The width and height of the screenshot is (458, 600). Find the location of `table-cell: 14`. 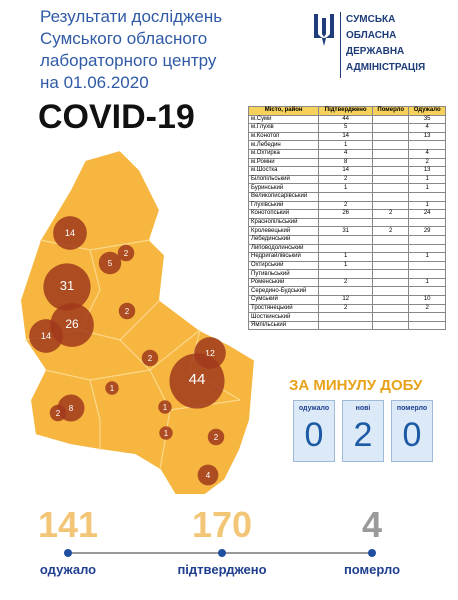

table-cell: 14 is located at coordinates (346, 171).